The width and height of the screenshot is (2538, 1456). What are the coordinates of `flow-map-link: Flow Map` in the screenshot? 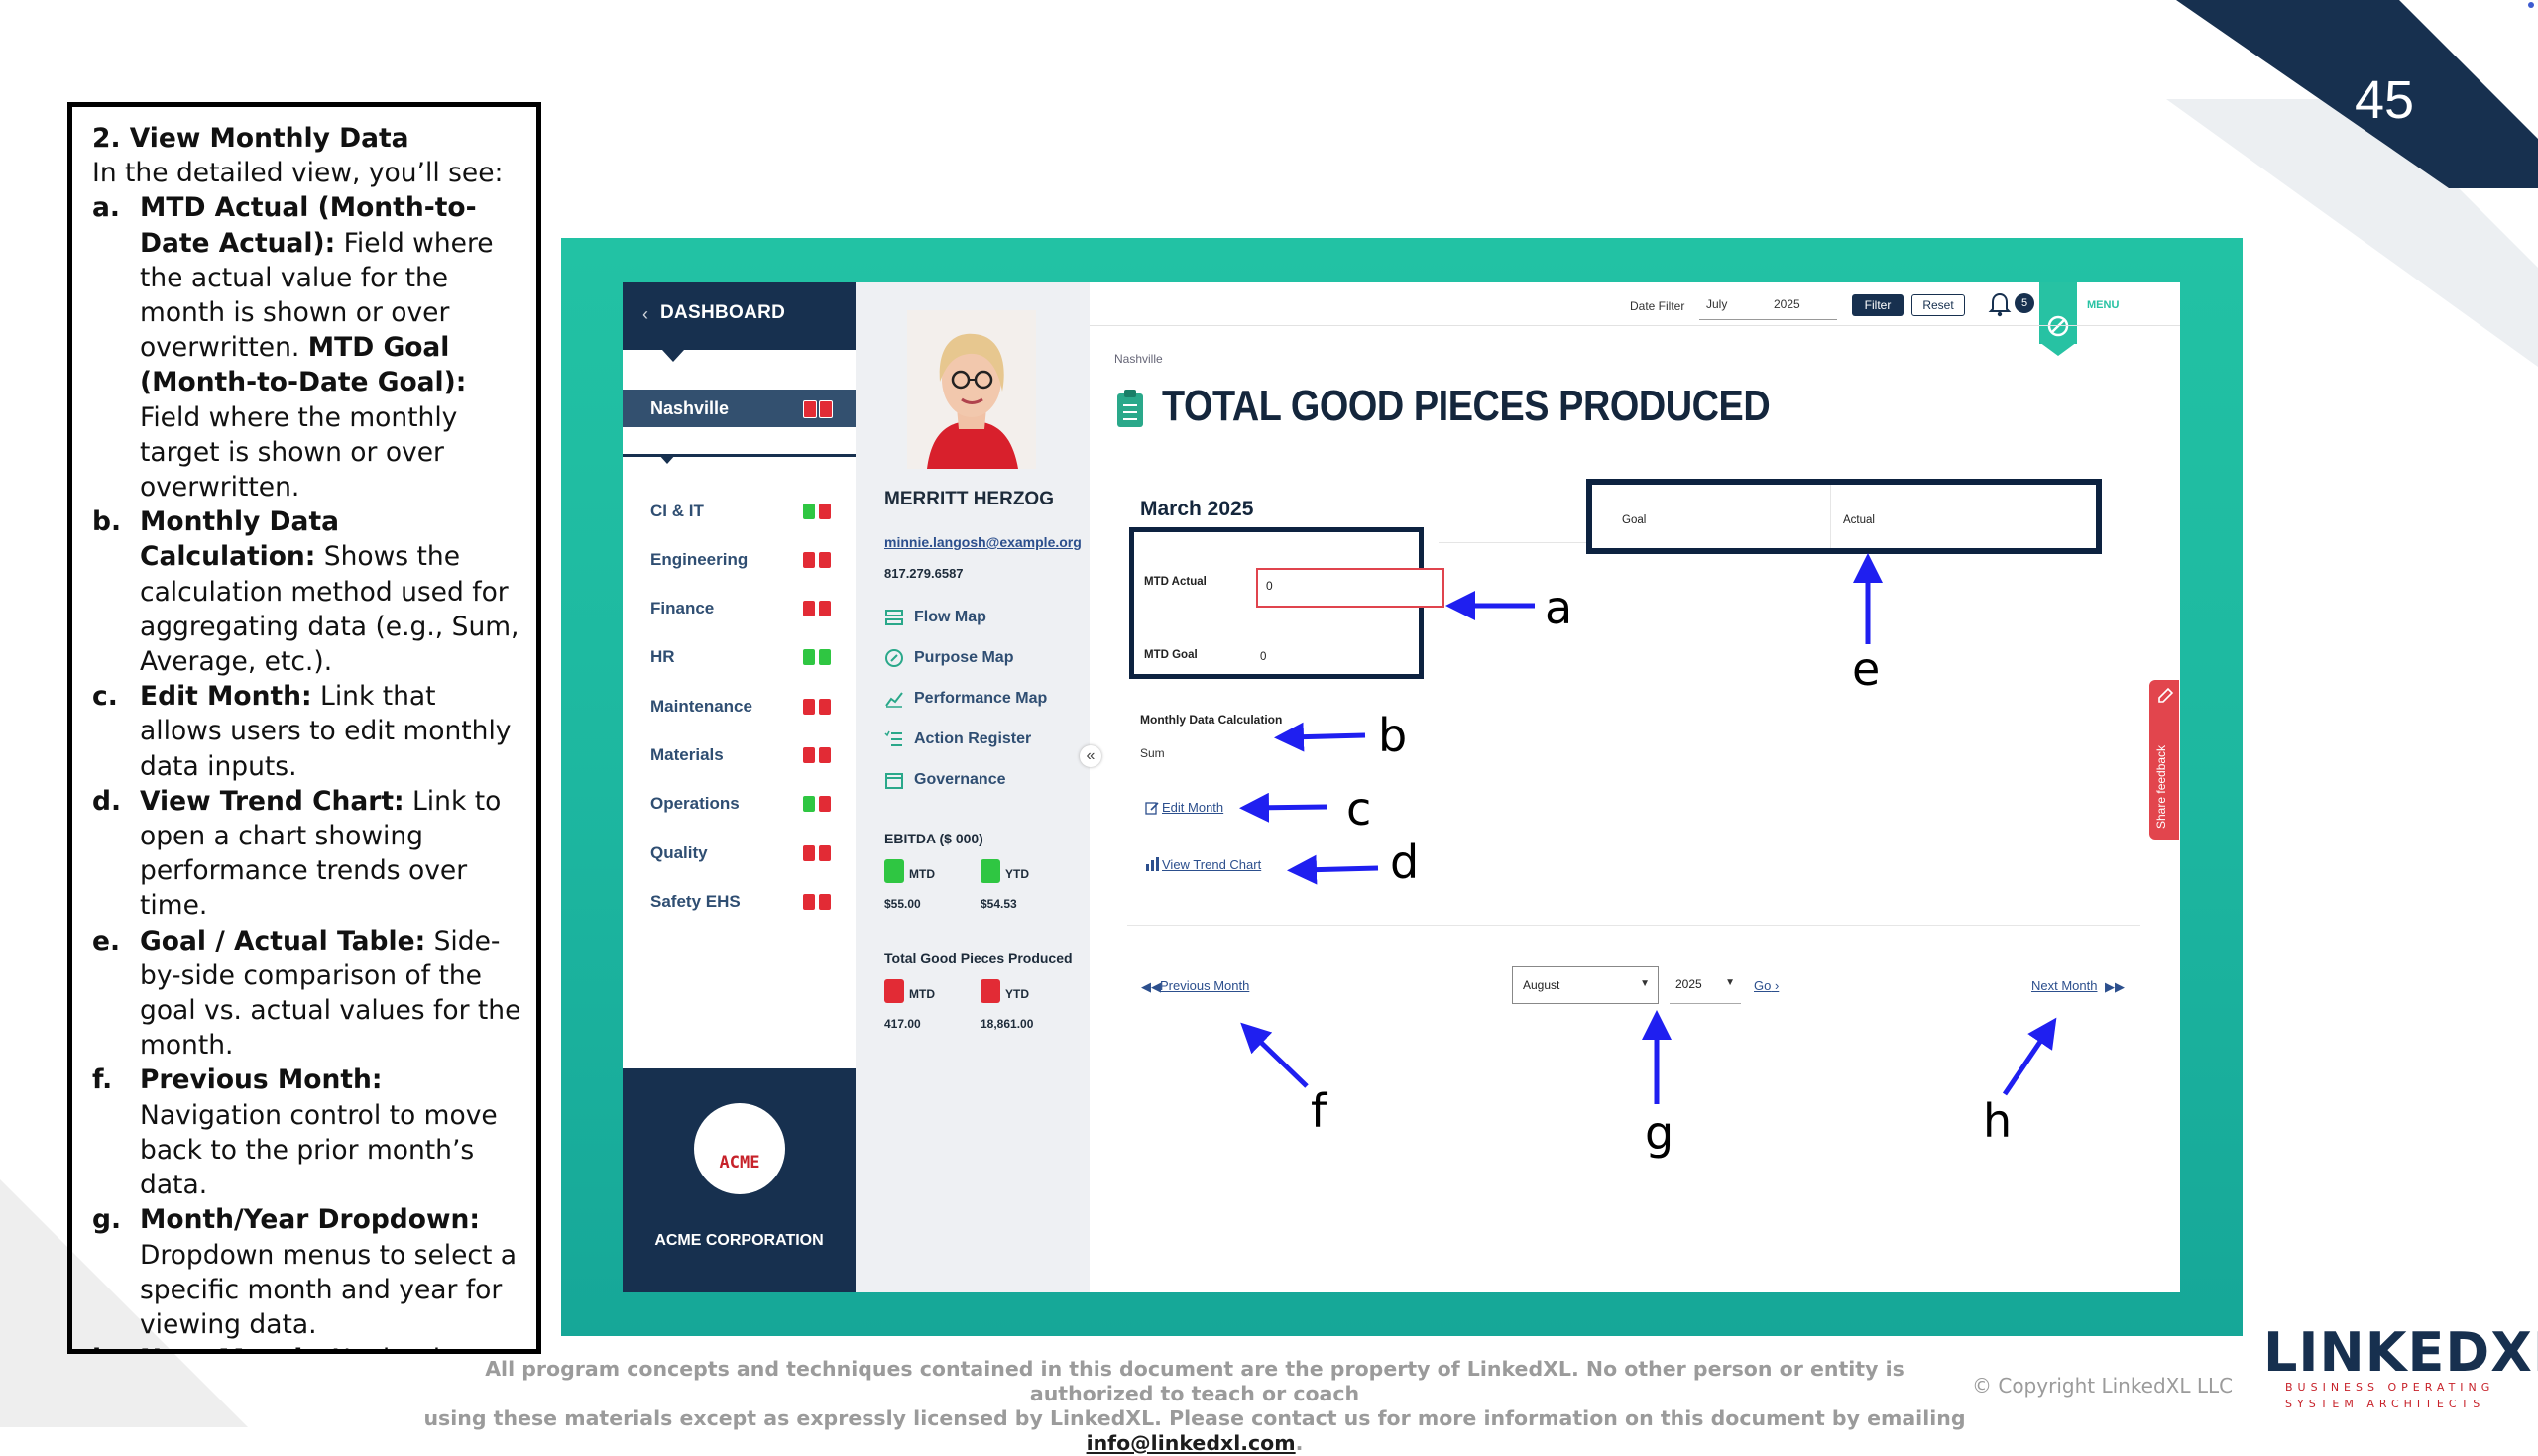 It's located at (950, 617).